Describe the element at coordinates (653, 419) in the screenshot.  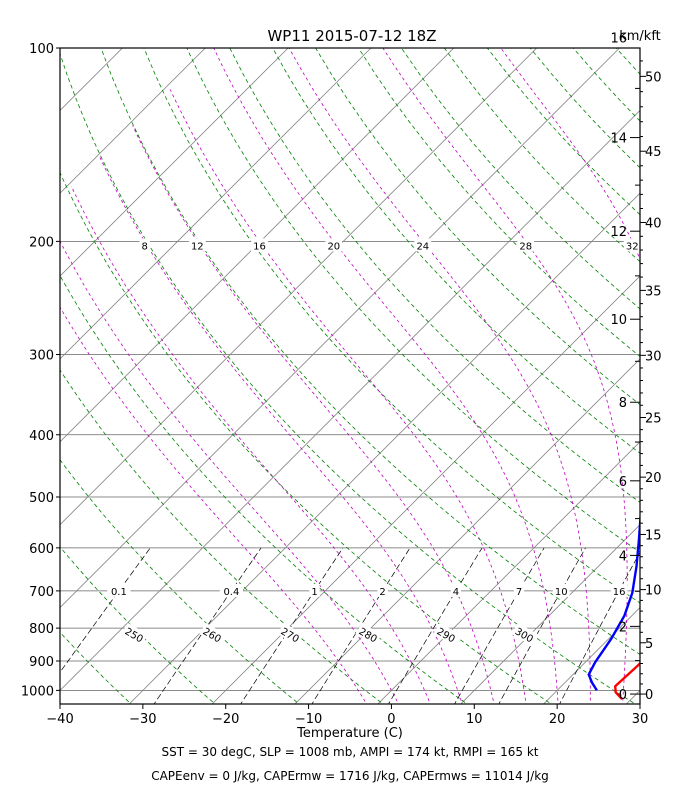
I see `kft-tick-label: 25` at that location.